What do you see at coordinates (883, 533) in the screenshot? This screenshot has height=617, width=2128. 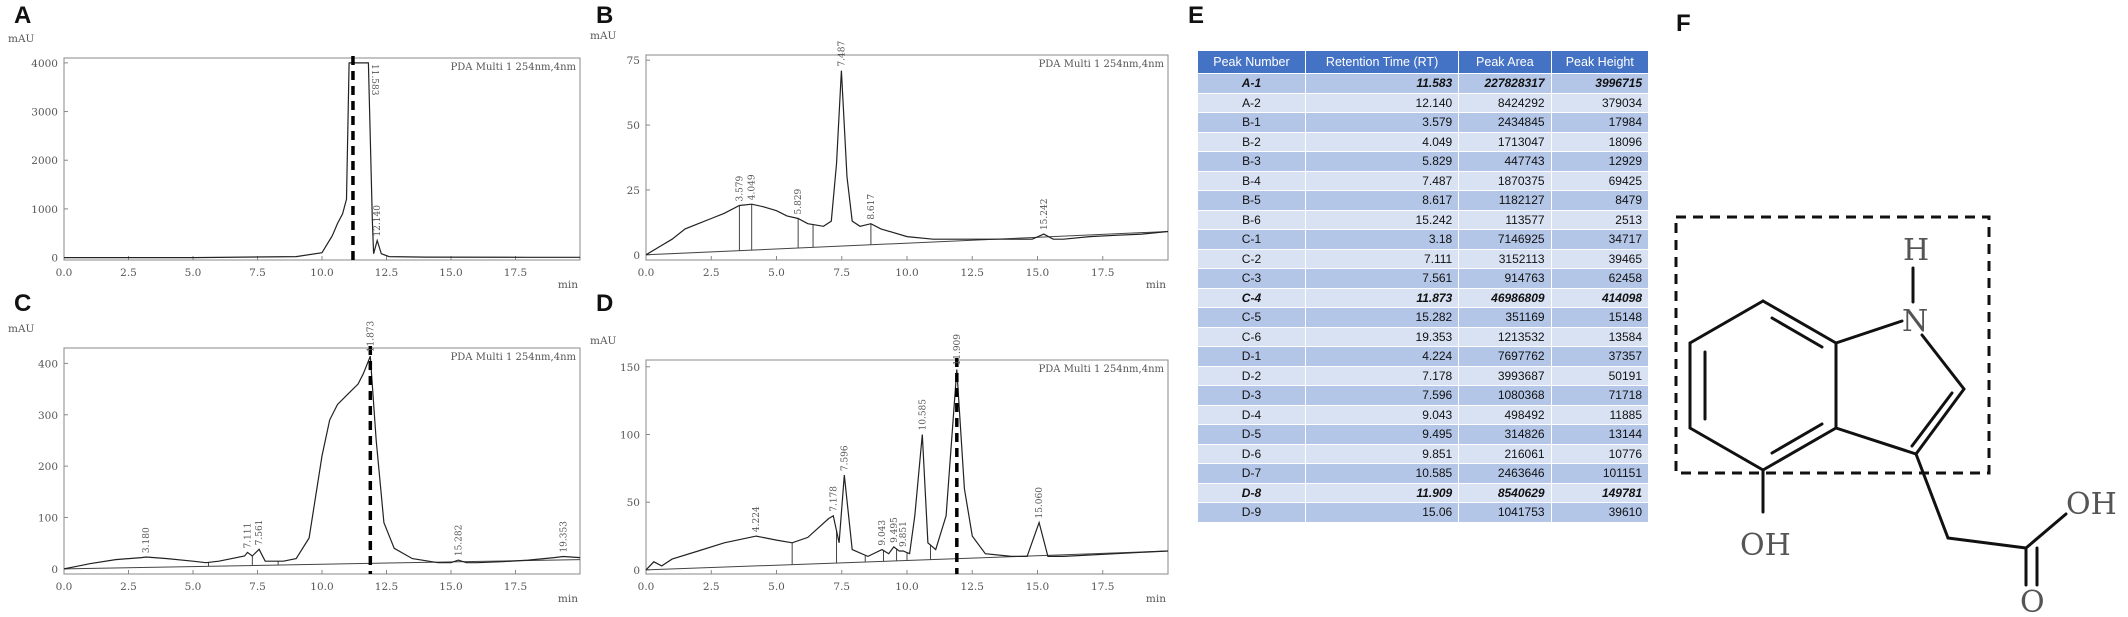 I see `peak-label: 9.043` at bounding box center [883, 533].